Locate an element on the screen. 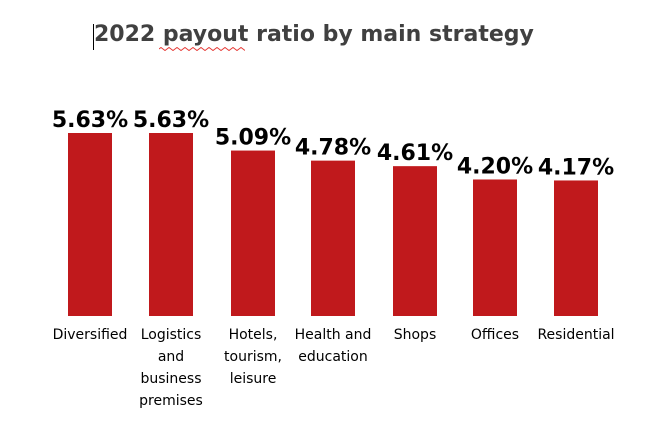 This screenshot has height=421, width=658. spellcheck-underline is located at coordinates (202, 49).